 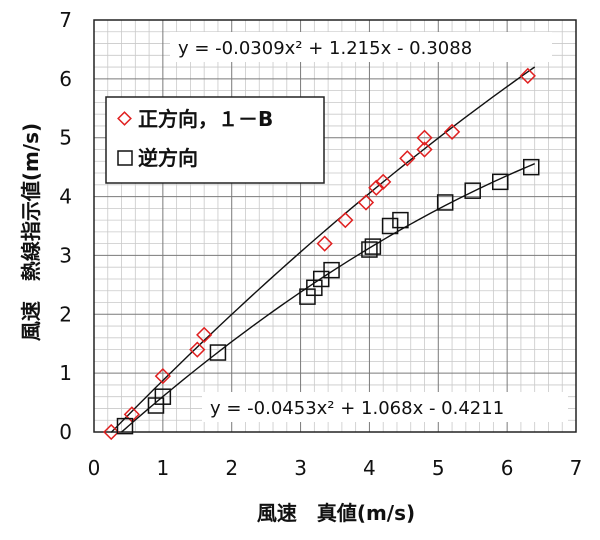 I want to click on x-tick-label: 6, so click(x=507, y=468).